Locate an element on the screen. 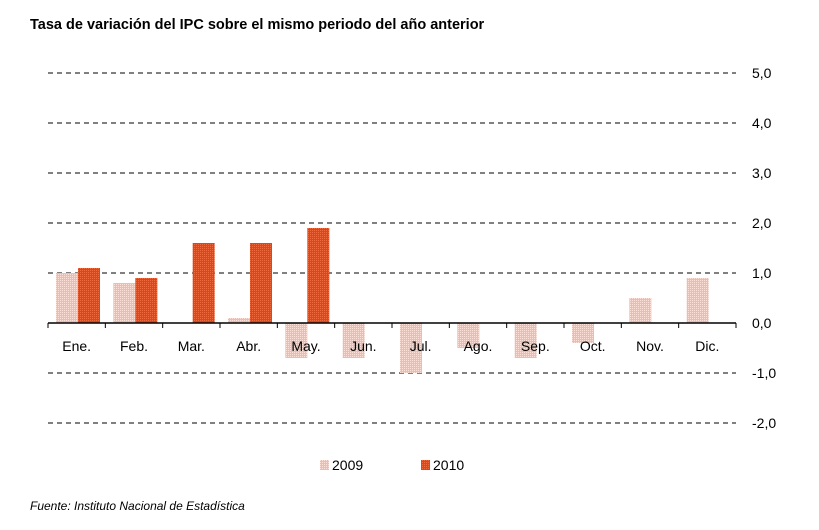 This screenshot has width=819, height=530. bar-2010-Ene. is located at coordinates (89, 295).